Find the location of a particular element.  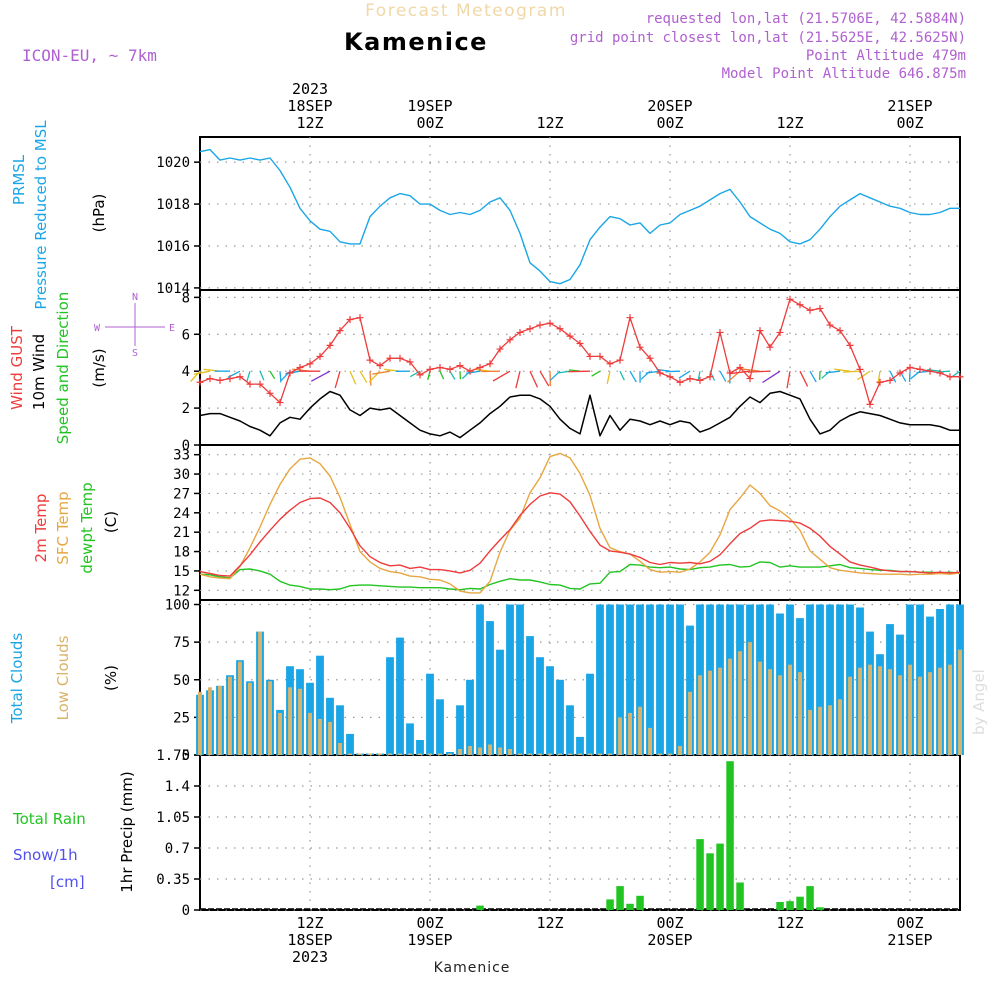

temperature-panel-frame is located at coordinates (580, 522).